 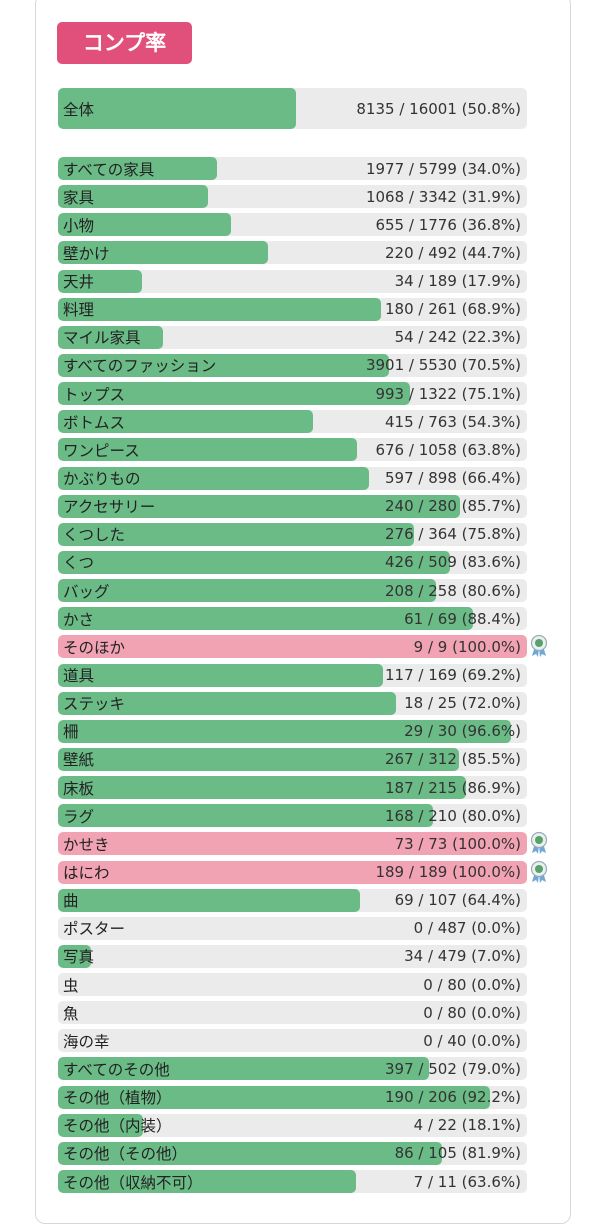 What do you see at coordinates (467, 1181) in the screenshot?
I see `row-stat: 7 / 11 (63.6%)` at bounding box center [467, 1181].